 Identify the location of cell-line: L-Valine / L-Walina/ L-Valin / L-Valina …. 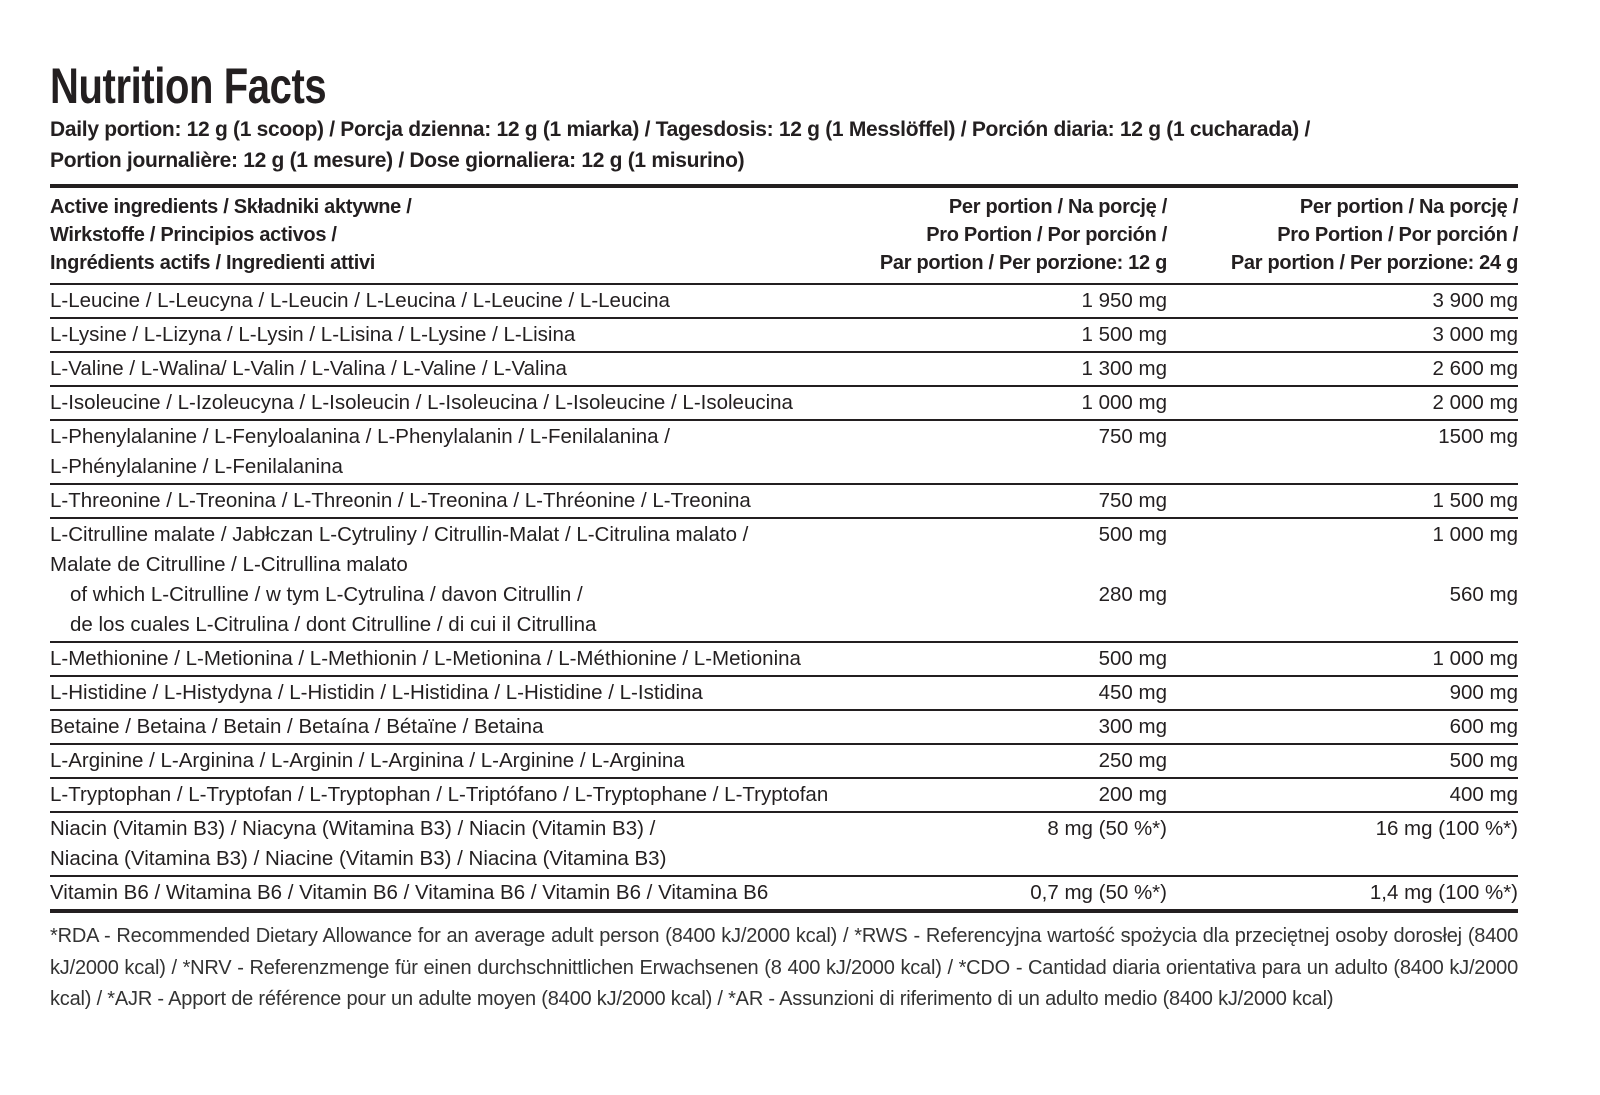
(308, 368).